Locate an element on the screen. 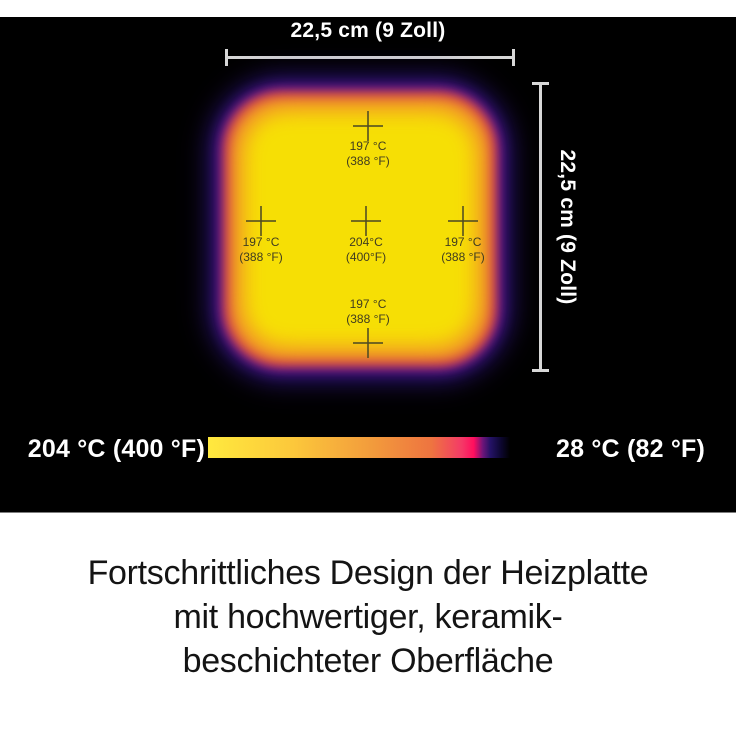 This screenshot has width=736, height=736. scale-cold-label: 28 °C (82 °F) is located at coordinates (631, 449).